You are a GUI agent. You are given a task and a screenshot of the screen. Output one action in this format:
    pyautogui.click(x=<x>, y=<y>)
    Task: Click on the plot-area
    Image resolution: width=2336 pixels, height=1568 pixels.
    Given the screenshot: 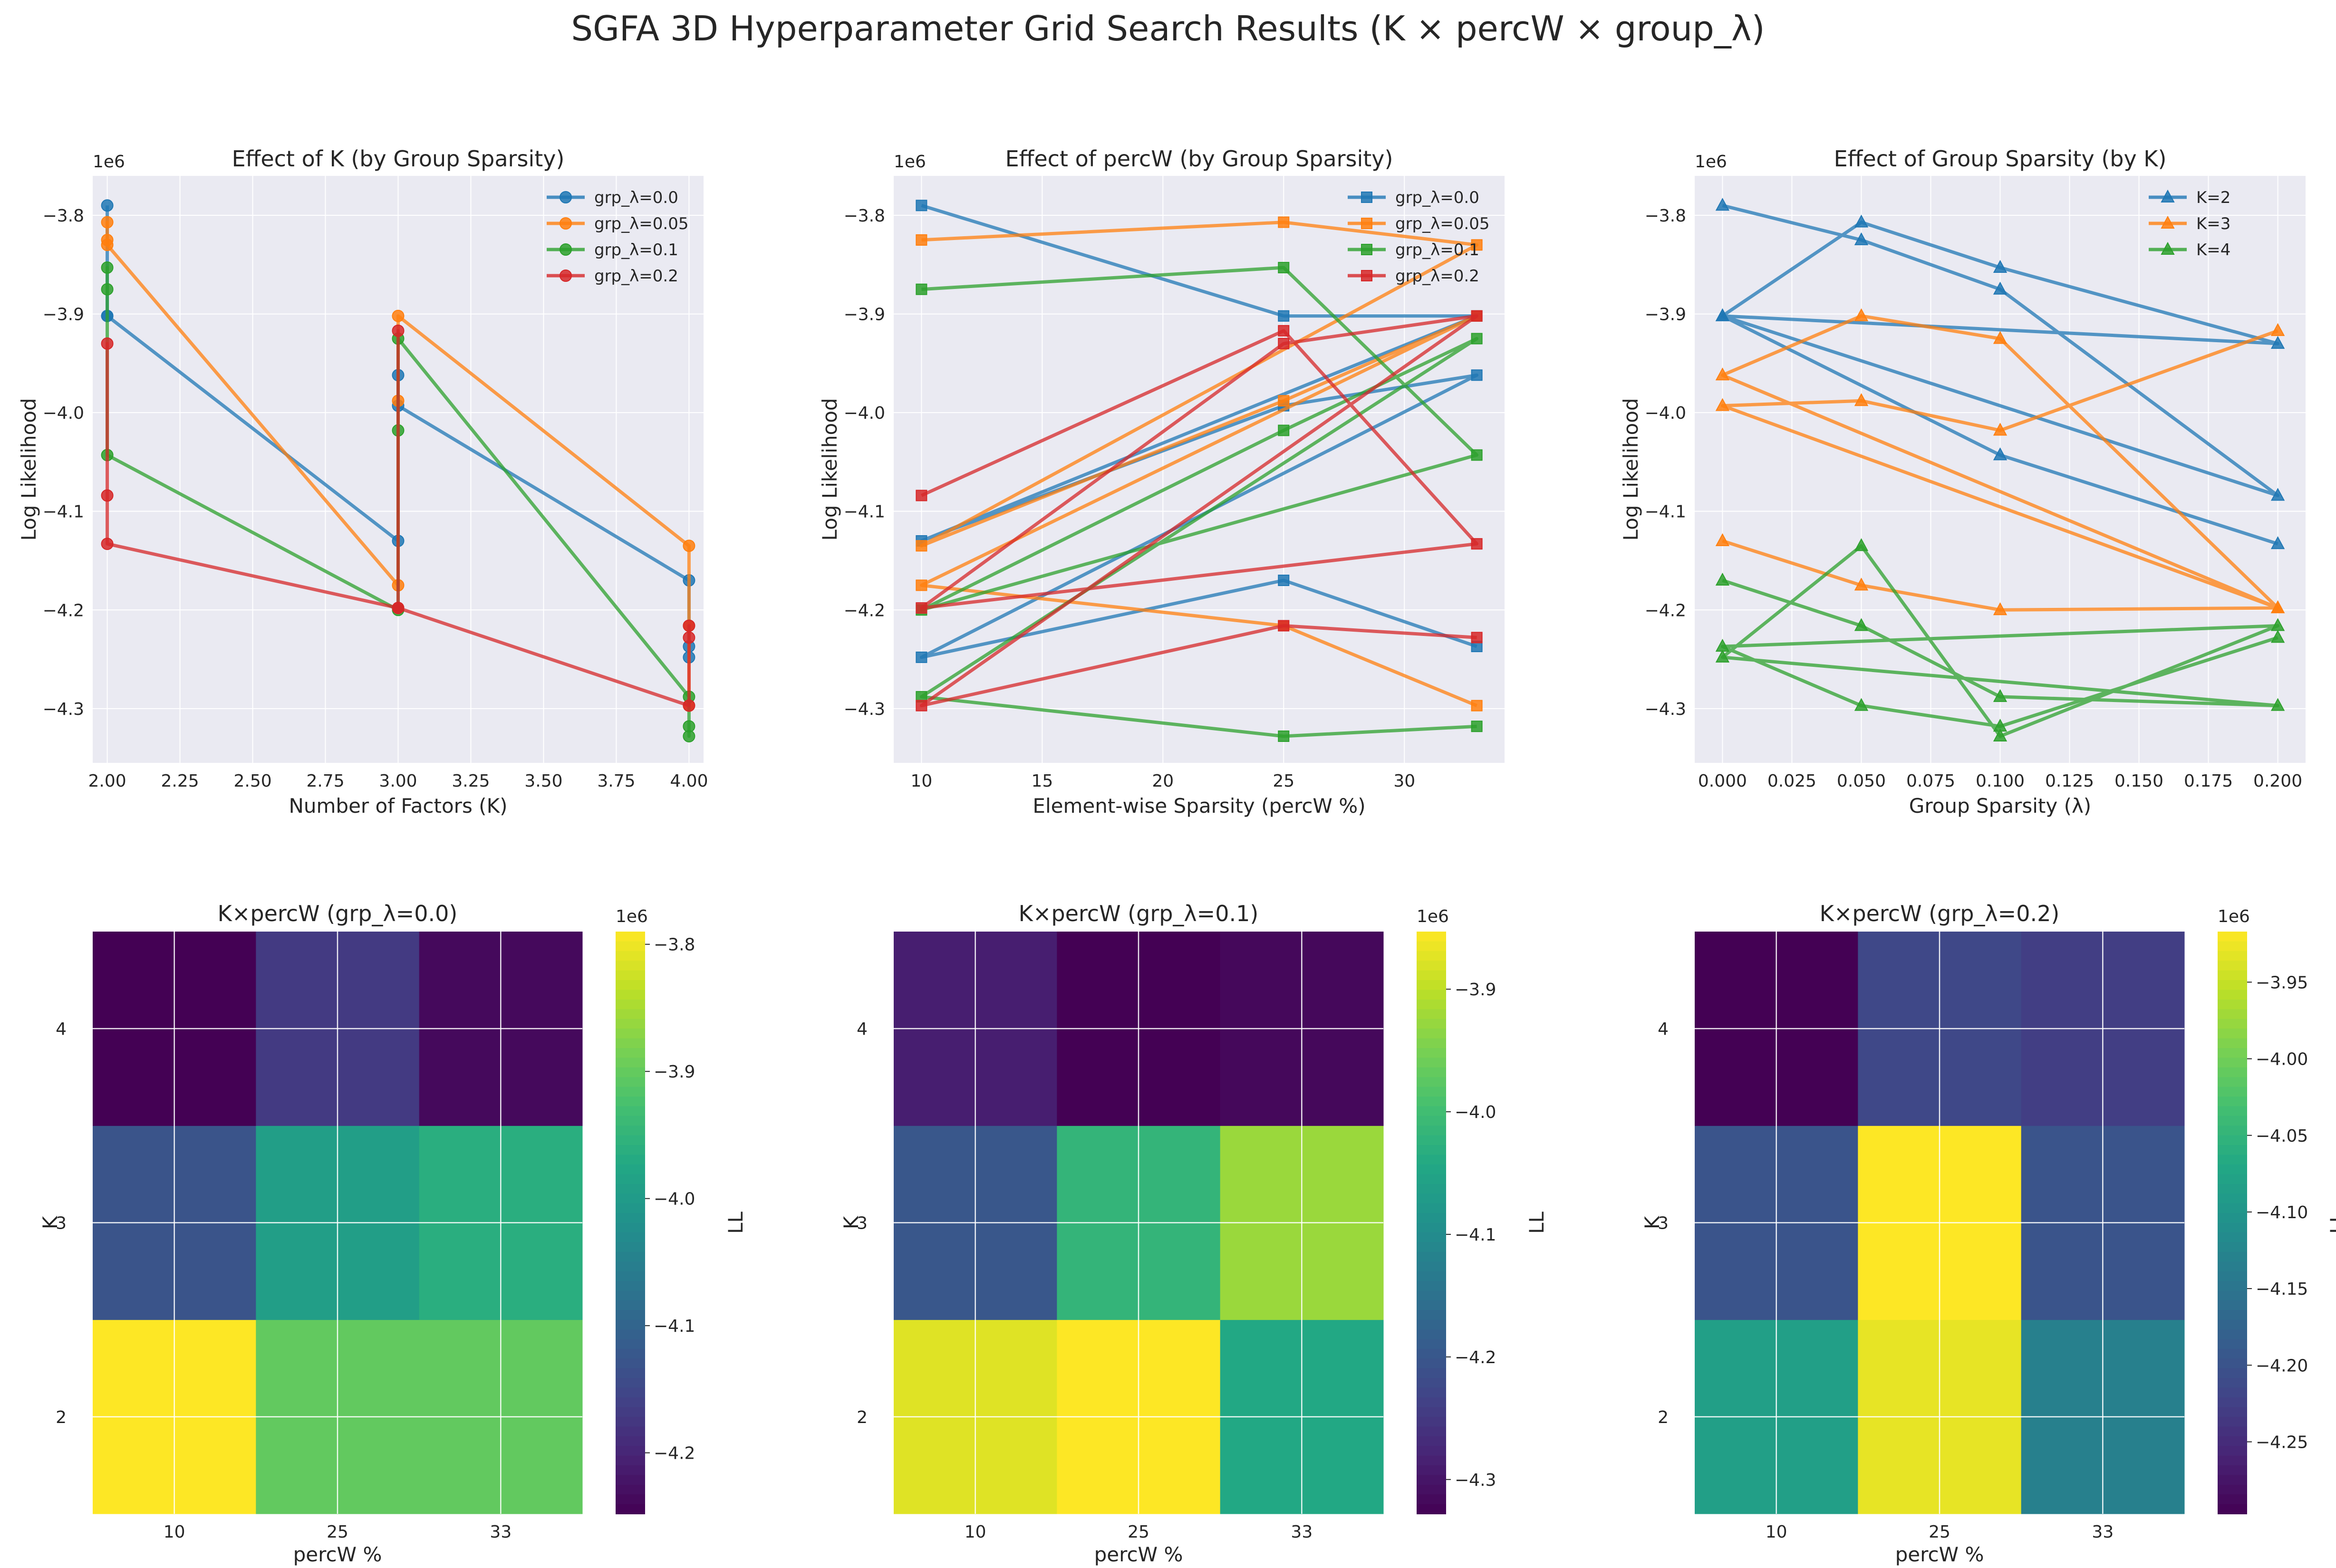 What is the action you would take?
    pyautogui.click(x=1199, y=469)
    